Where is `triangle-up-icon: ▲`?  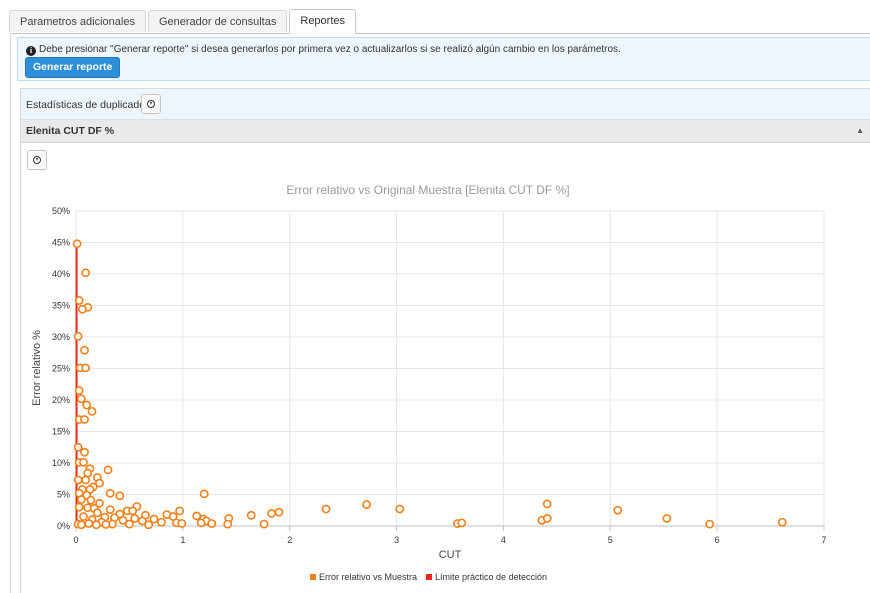
triangle-up-icon: ▲ is located at coordinates (860, 130).